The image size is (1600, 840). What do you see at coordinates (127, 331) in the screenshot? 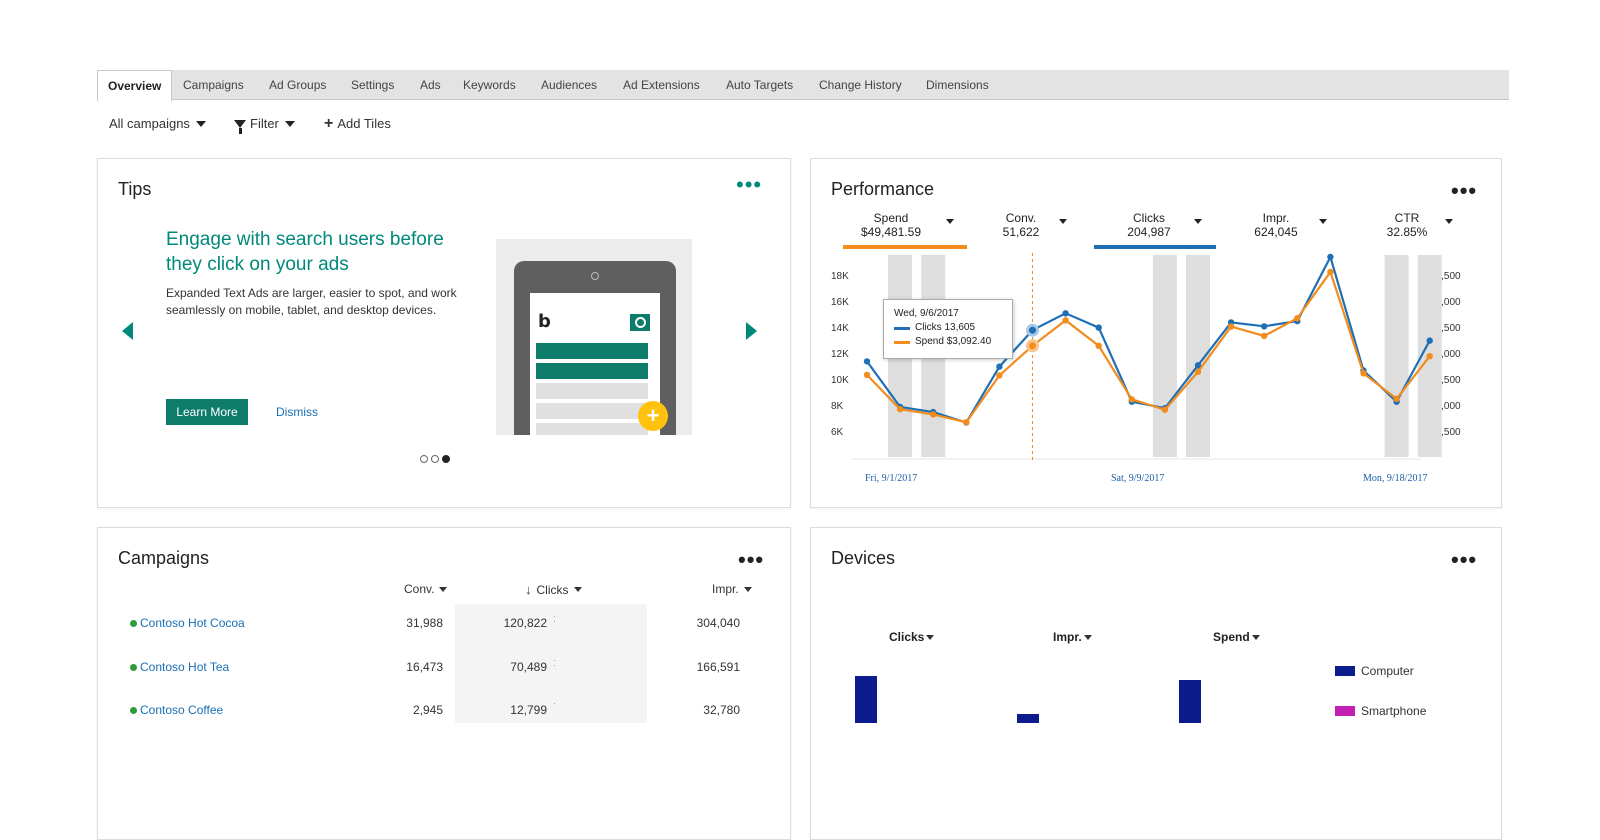
I see `previous-tip-arrow-icon` at bounding box center [127, 331].